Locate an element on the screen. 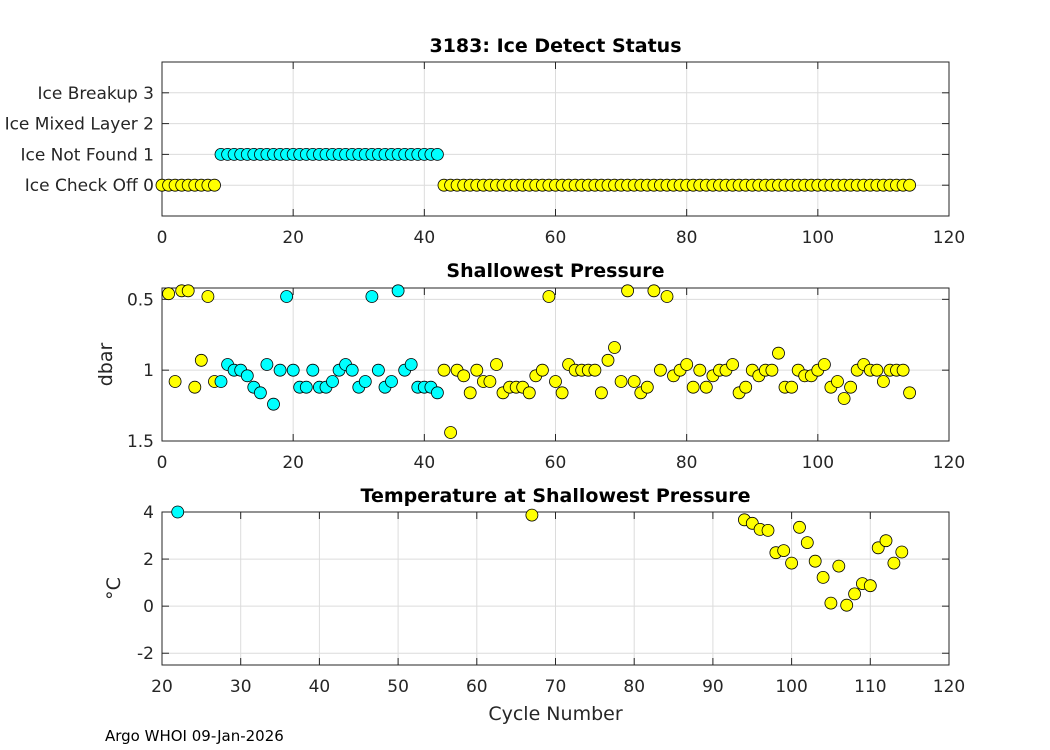  chart-title: Temperature at Shallowest Pressure is located at coordinates (556, 496).